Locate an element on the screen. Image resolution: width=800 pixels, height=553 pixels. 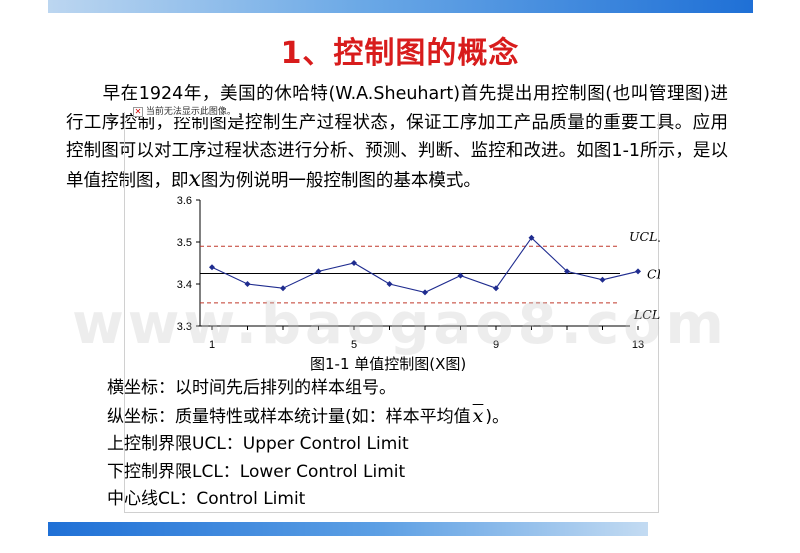
slide-title: 1、控制图的概念 is located at coordinates (400, 53).